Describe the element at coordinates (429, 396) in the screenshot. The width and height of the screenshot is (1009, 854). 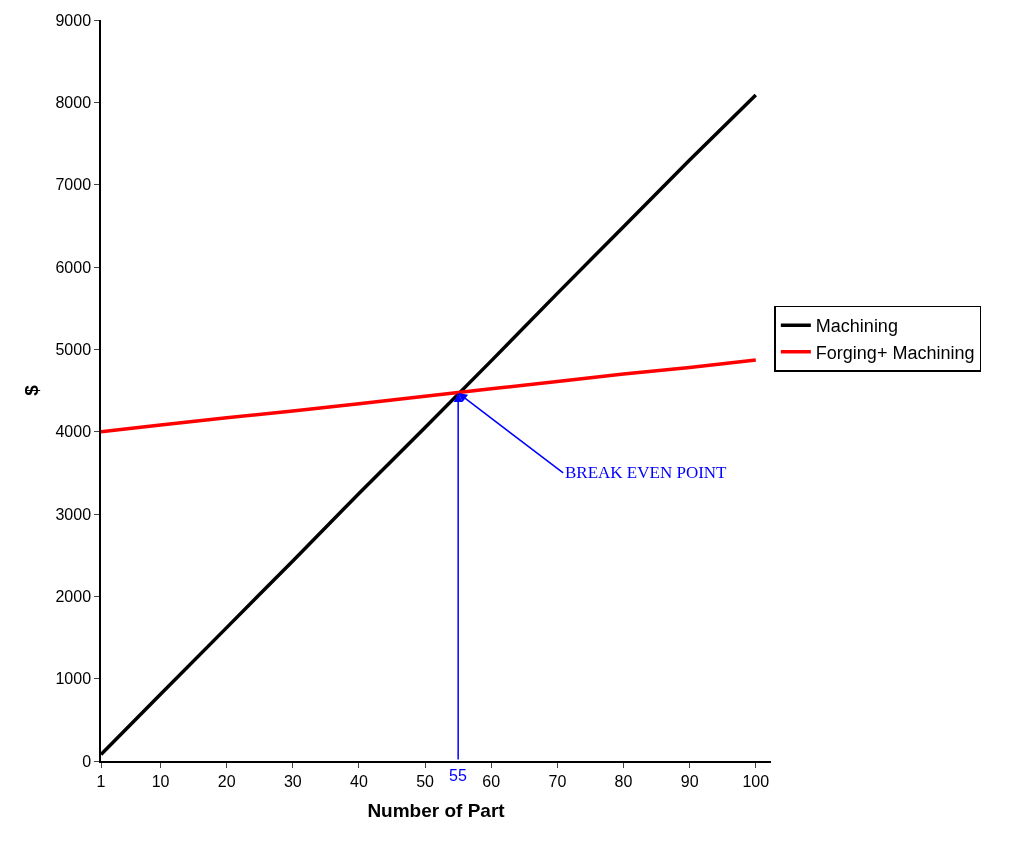
I see `line-series` at that location.